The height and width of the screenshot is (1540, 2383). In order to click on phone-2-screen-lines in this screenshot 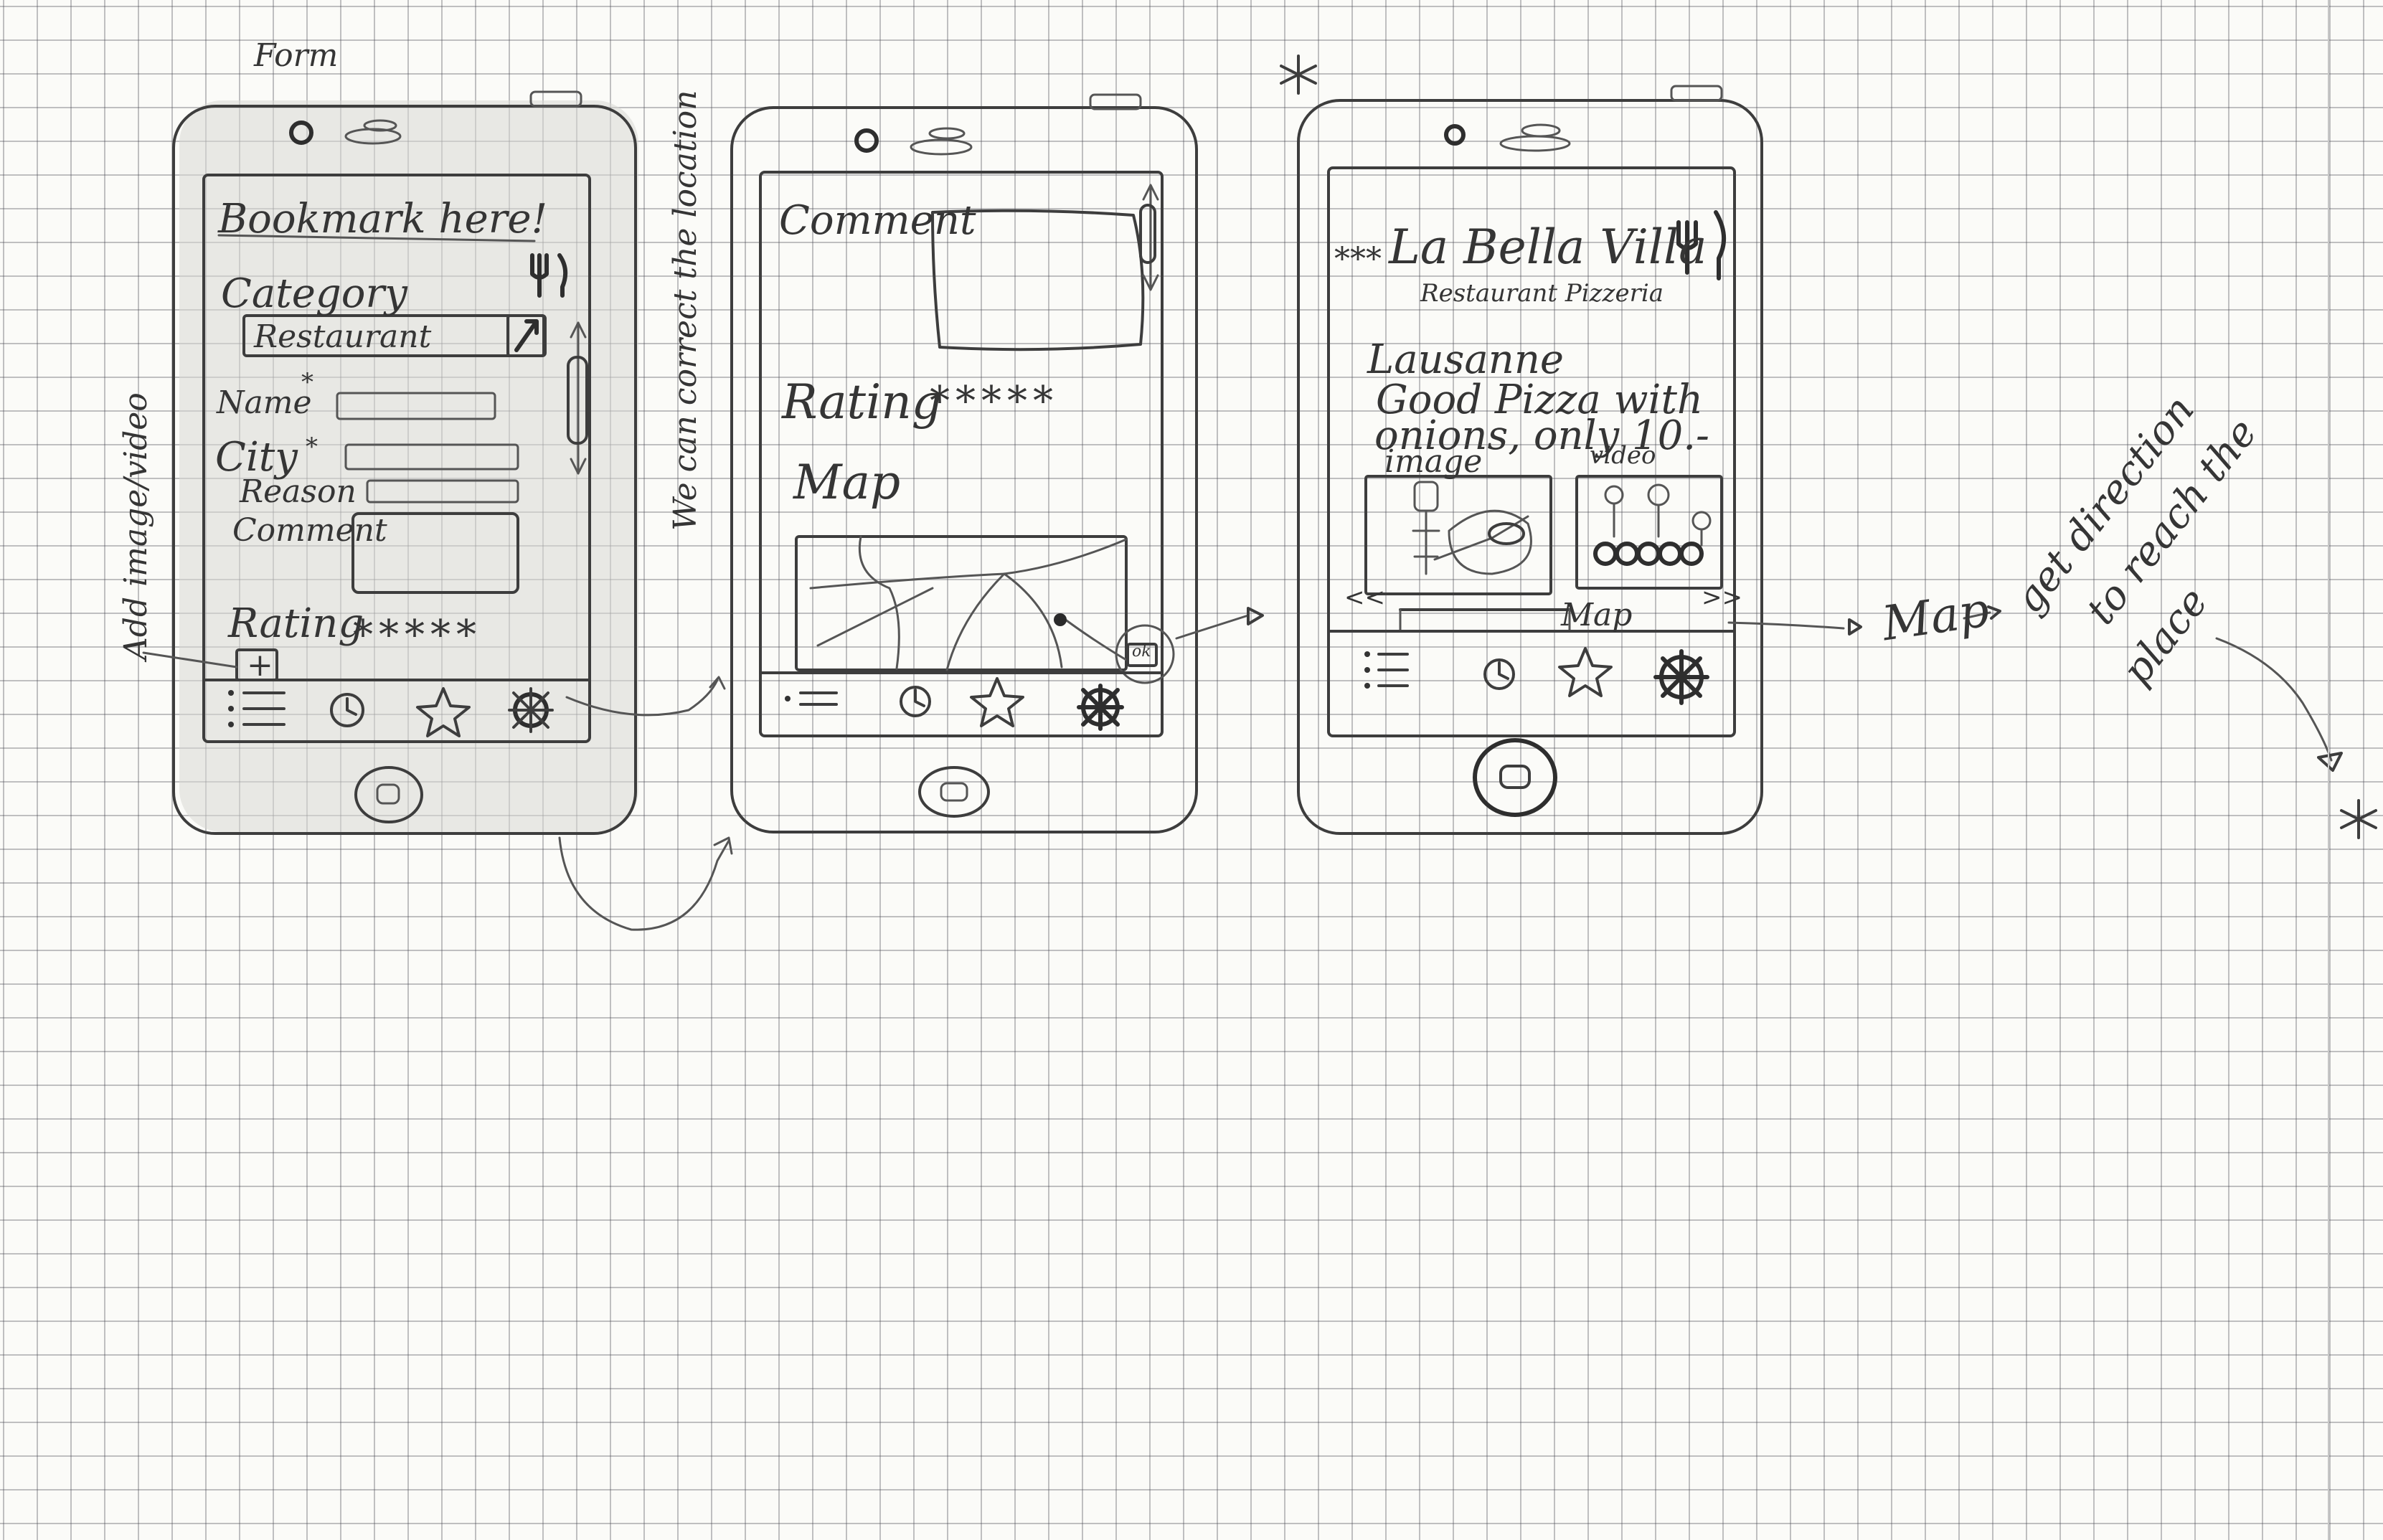, I will do `click(967, 434)`.